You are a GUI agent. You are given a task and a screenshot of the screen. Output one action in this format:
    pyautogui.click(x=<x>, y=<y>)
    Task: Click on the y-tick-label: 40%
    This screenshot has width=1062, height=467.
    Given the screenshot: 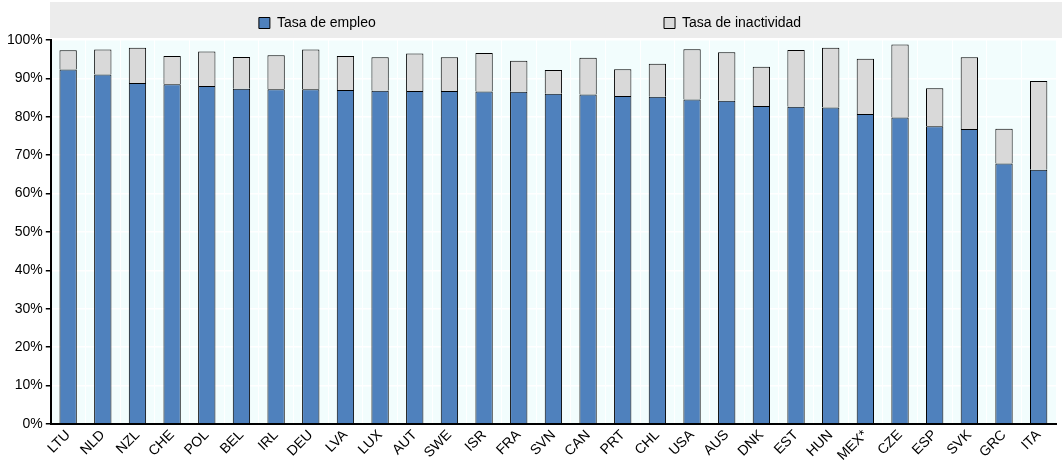 What is the action you would take?
    pyautogui.click(x=28, y=269)
    